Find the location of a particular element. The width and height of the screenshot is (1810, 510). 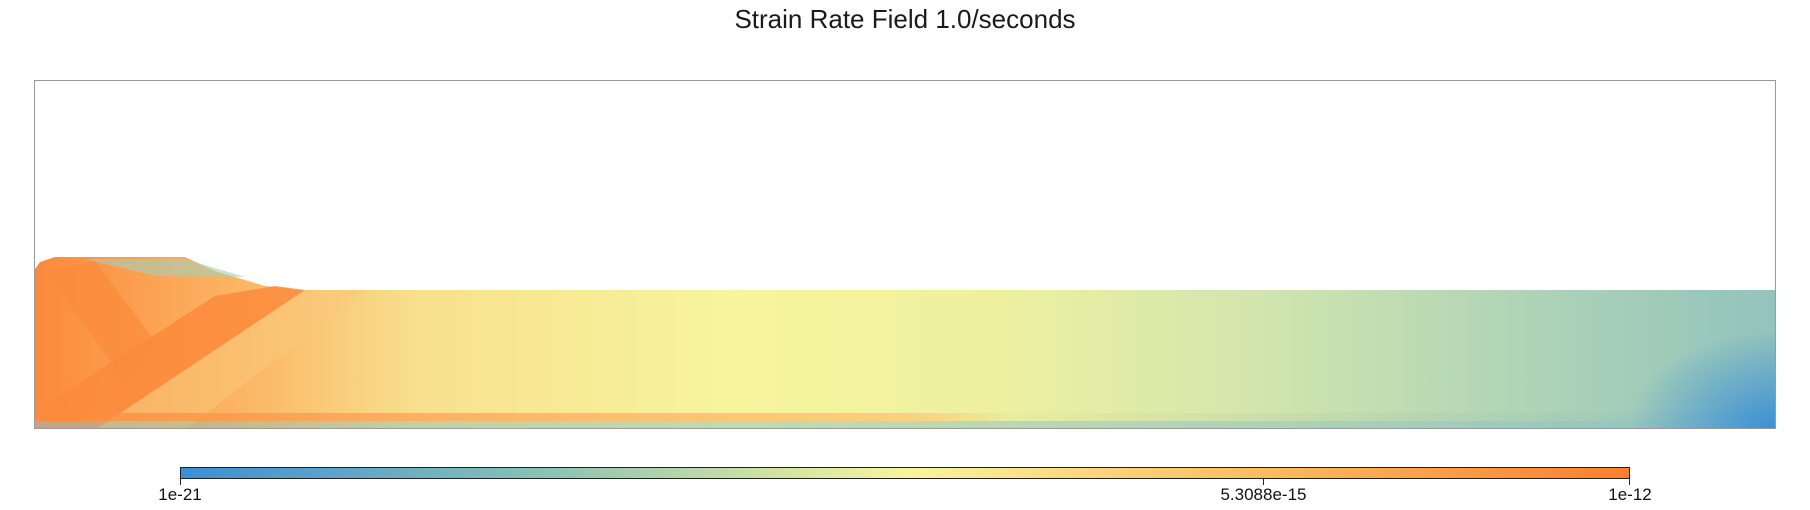

colorbar-tick-label: 1e-12 is located at coordinates (1630, 494).